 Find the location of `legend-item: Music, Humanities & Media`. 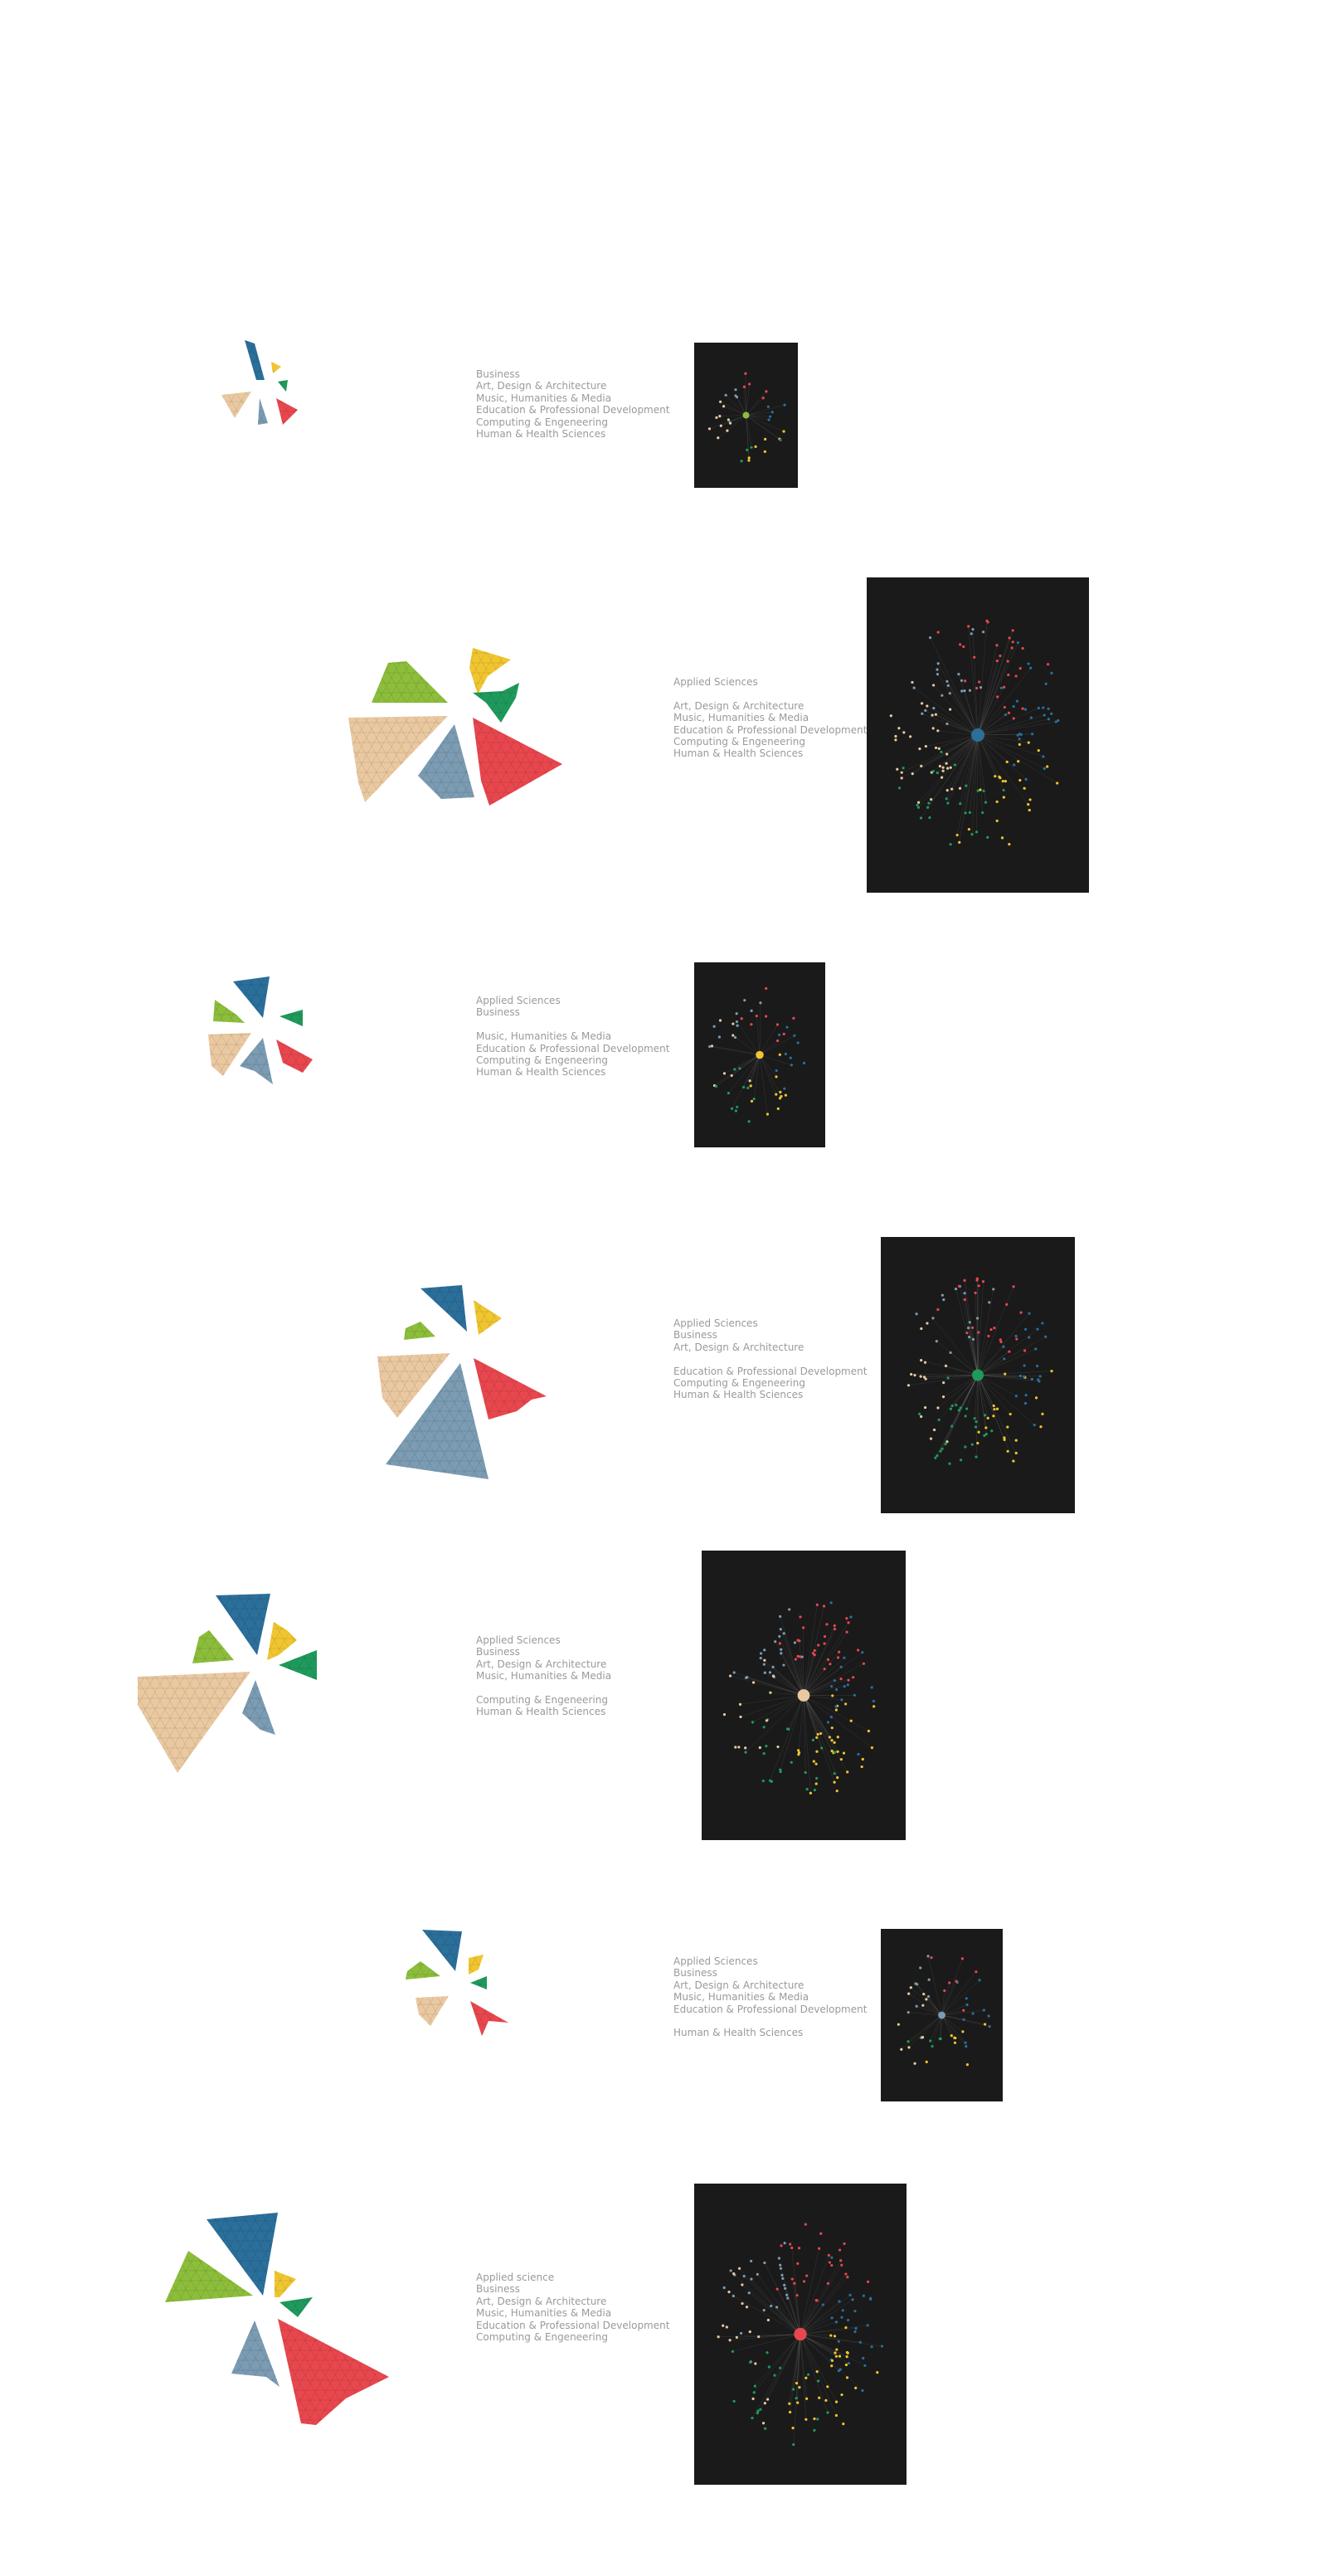

legend-item: Music, Humanities & Media is located at coordinates (741, 1997).